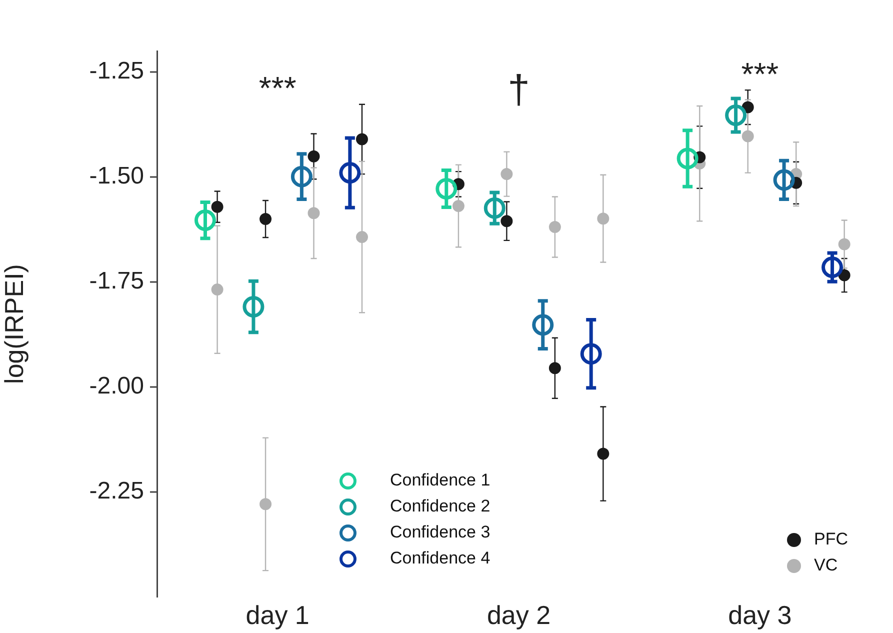 The height and width of the screenshot is (633, 893). Describe the element at coordinates (14, 324) in the screenshot. I see `y-axis-title: log(IRPEI)` at that location.